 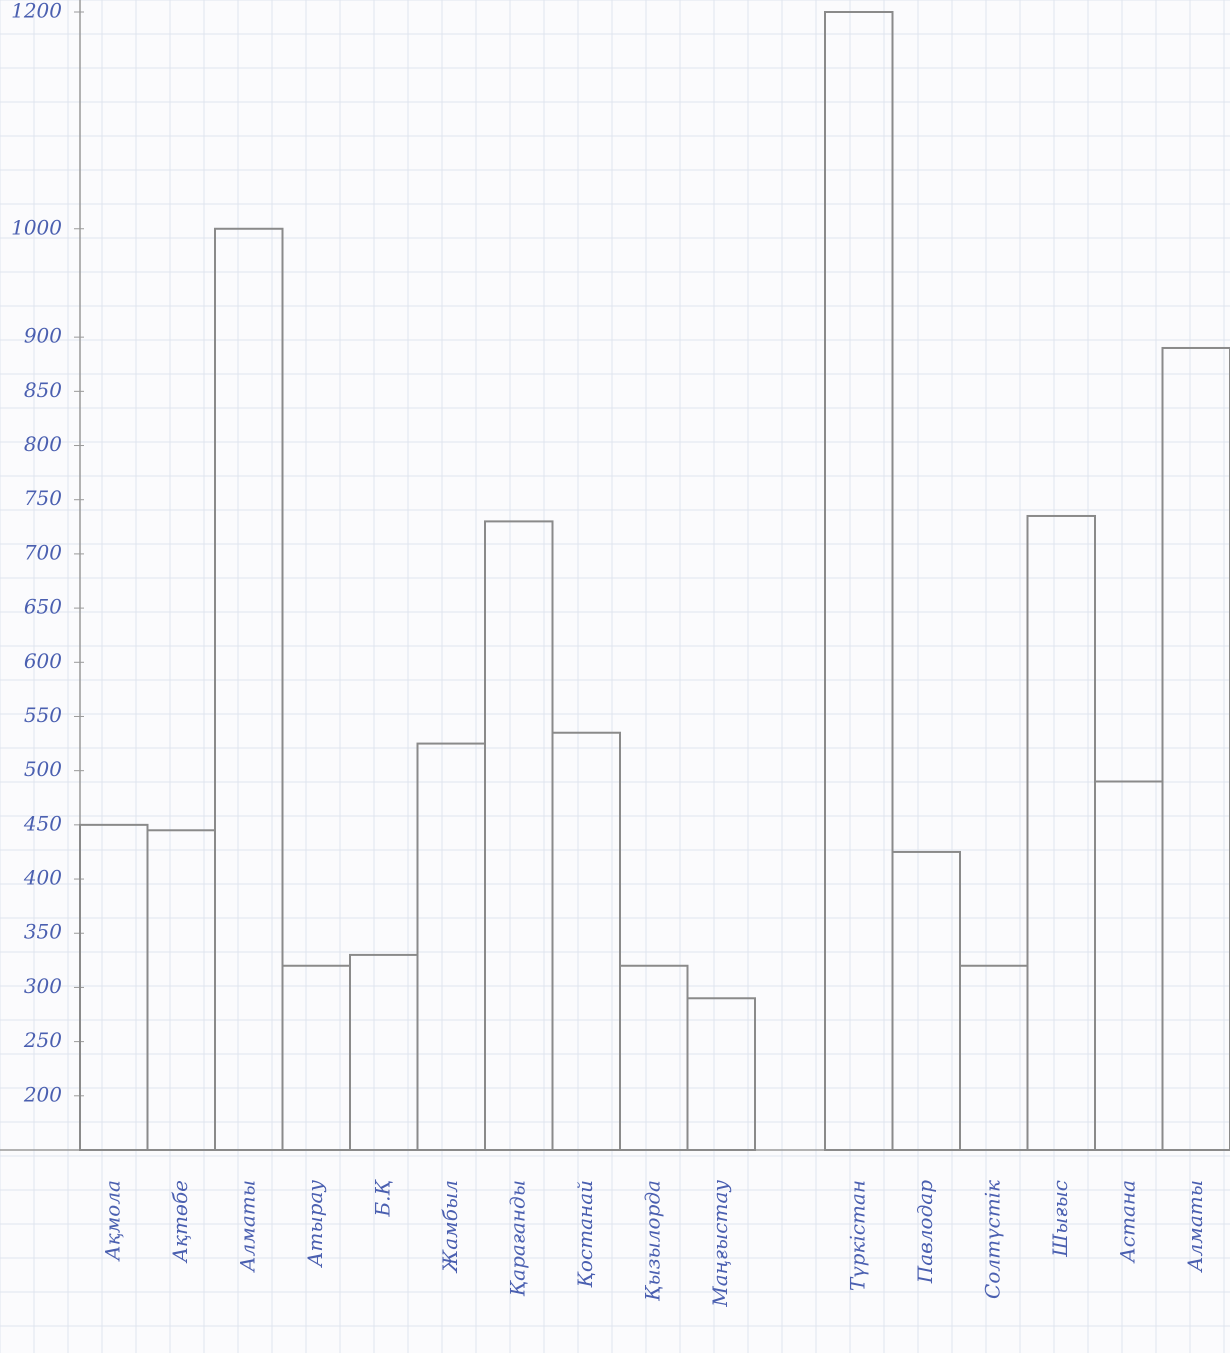 I want to click on x-tick-label: Астана, so click(x=1127, y=1222).